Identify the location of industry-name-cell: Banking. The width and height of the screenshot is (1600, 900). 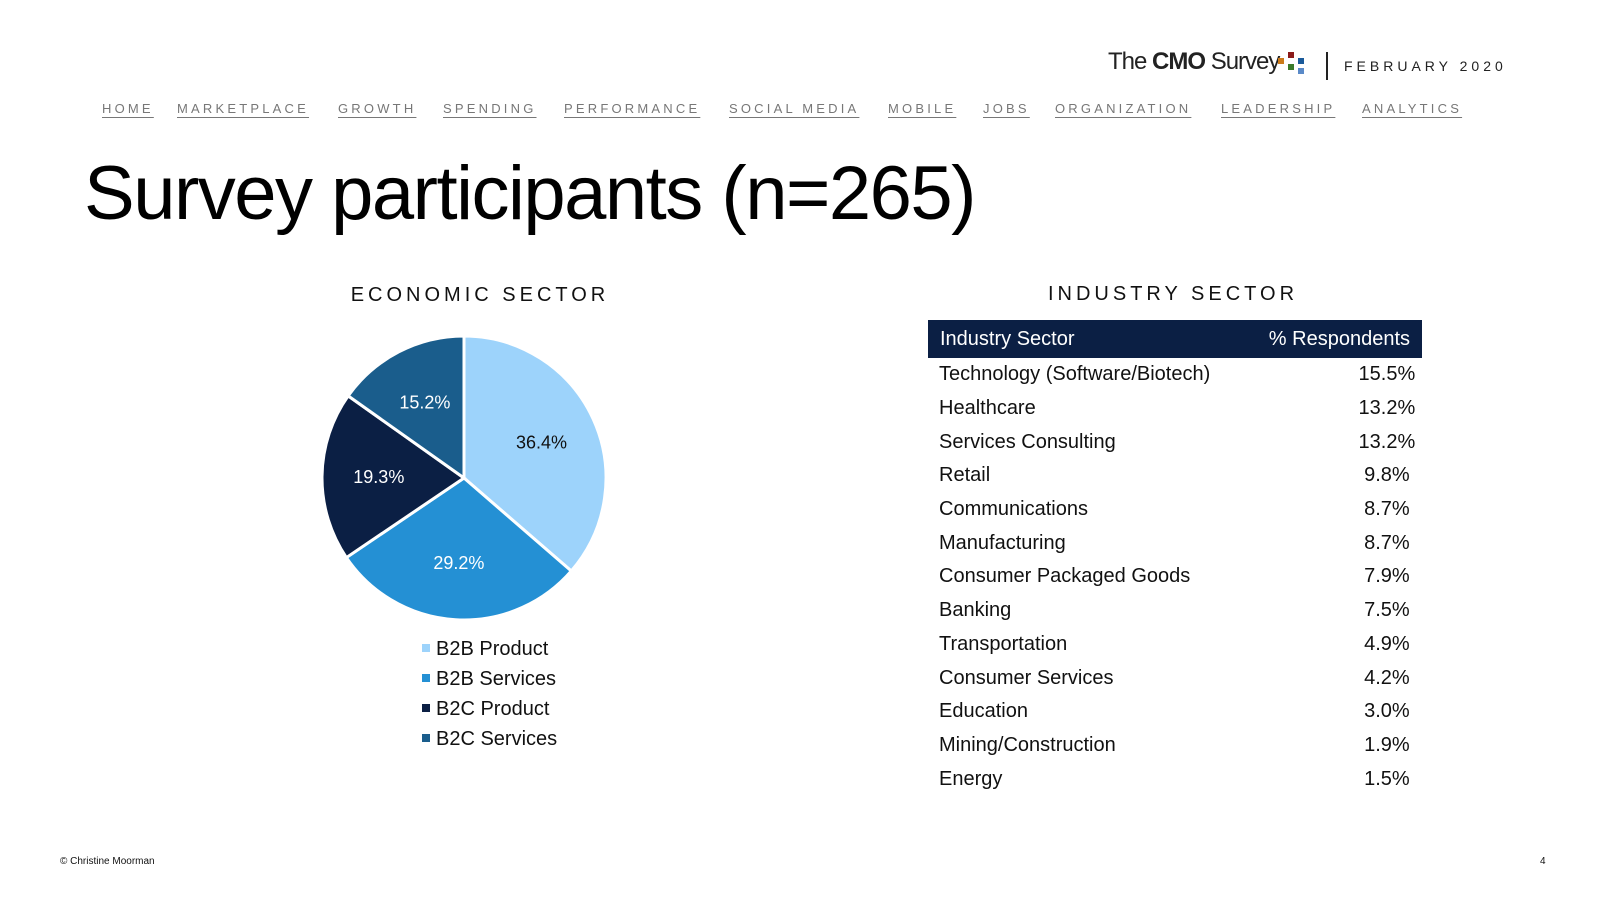
(975, 610).